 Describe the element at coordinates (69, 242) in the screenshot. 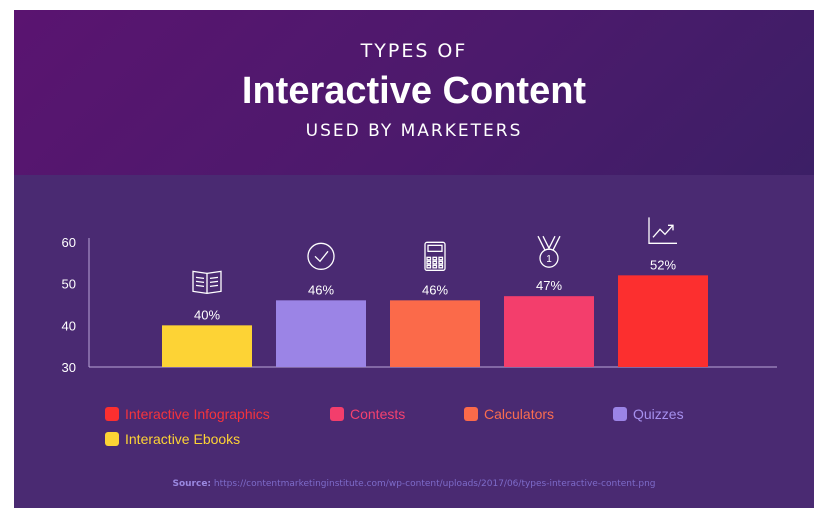

I see `y-tick-label: 60` at that location.